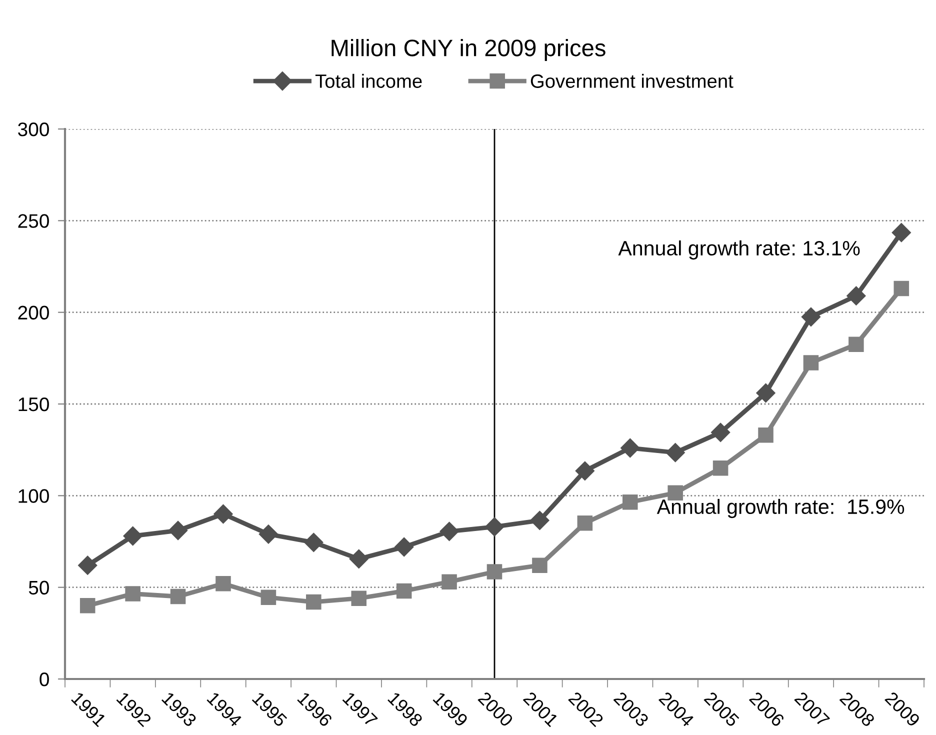 The height and width of the screenshot is (735, 936). Describe the element at coordinates (368, 81) in the screenshot. I see `legend-label: Total income` at that location.